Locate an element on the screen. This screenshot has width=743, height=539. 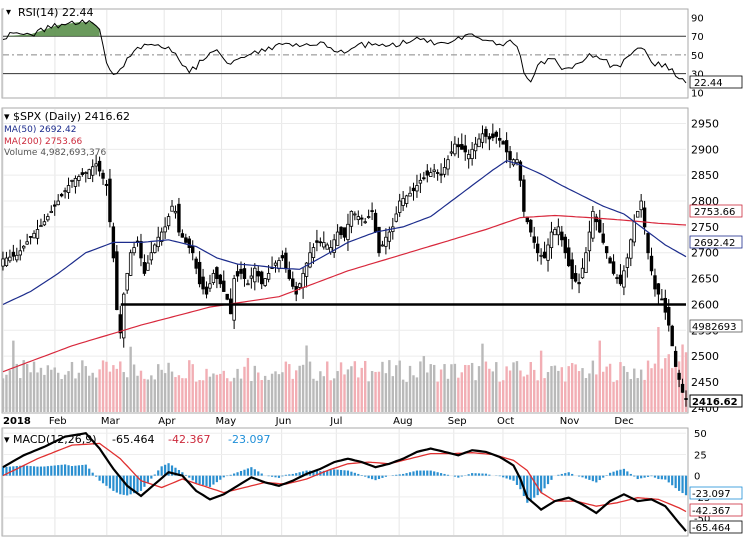
volume-label: Volume 4,982,693,376 is located at coordinates (55, 153).